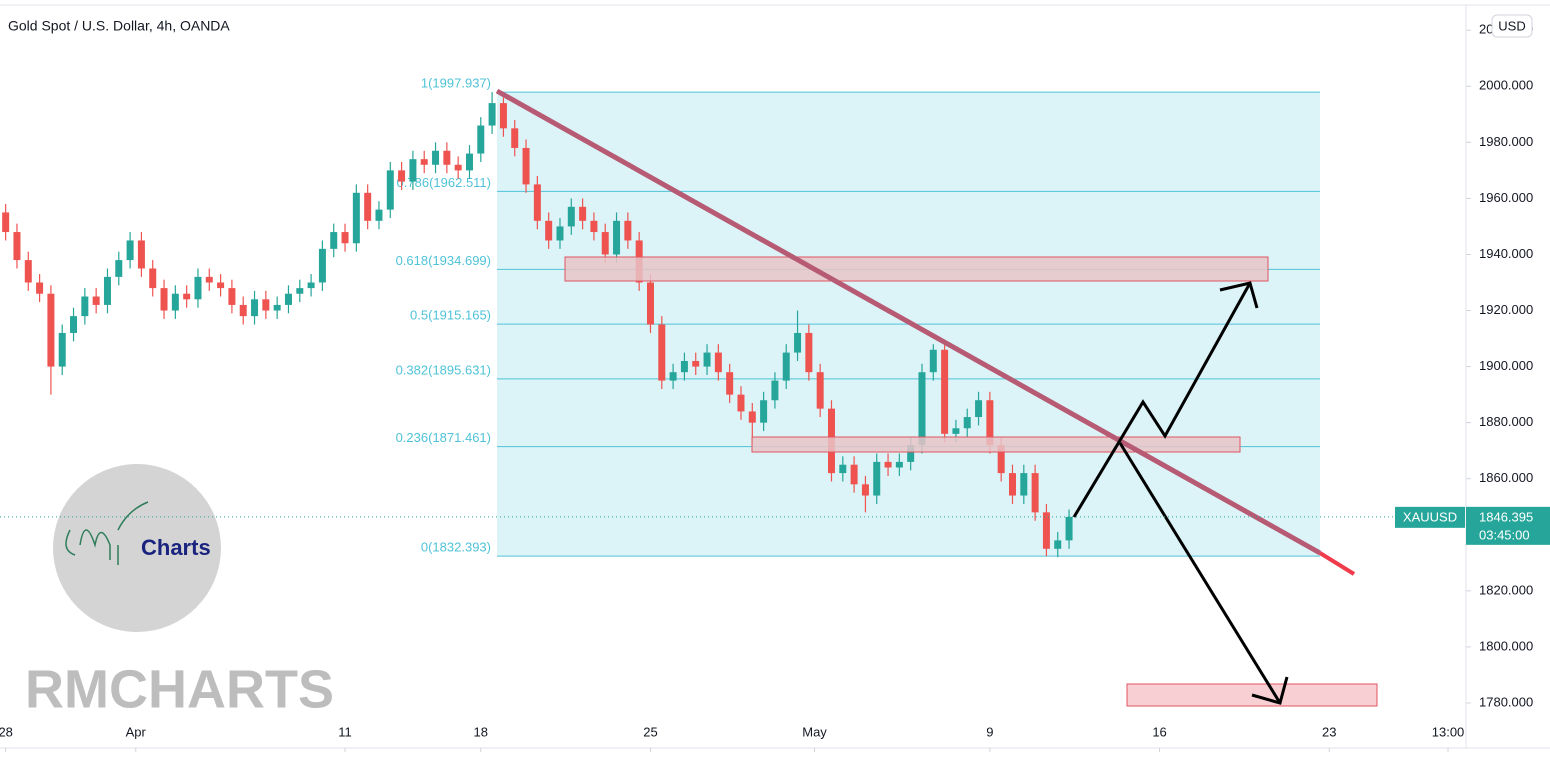 The height and width of the screenshot is (765, 1550). Describe the element at coordinates (996, 444) in the screenshot. I see `support-zone` at that location.